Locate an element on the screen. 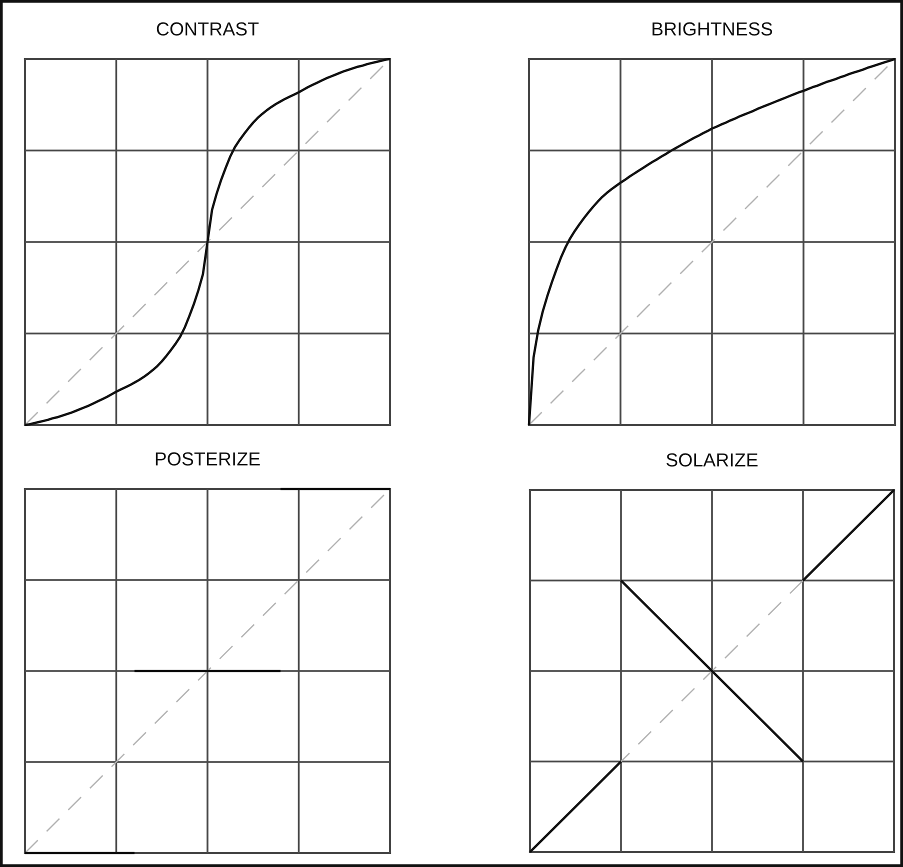  chart-title: SOLARIZE is located at coordinates (712, 460).